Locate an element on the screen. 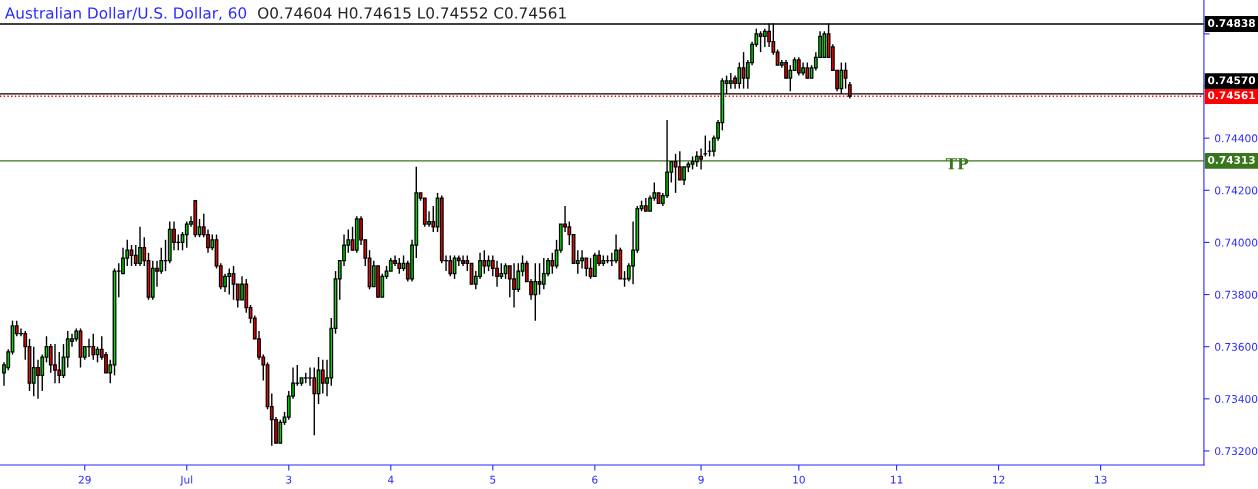 The height and width of the screenshot is (489, 1258). chart-title: Australian Dollar/U.S. Dollar, 60 is located at coordinates (125, 13).